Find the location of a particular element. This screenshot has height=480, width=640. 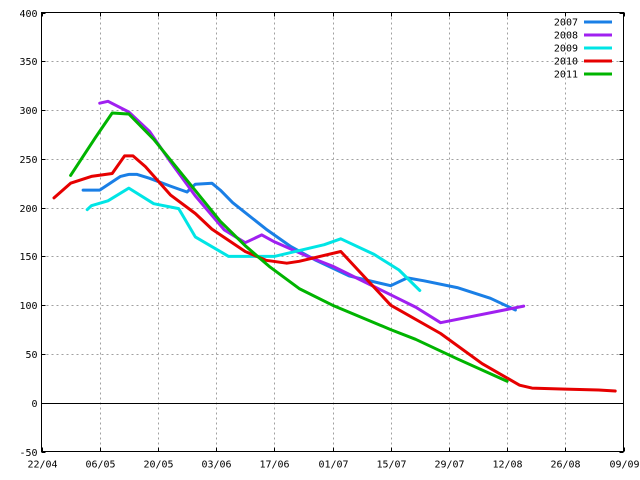

y-tick-label: 400 is located at coordinates (28, 14).